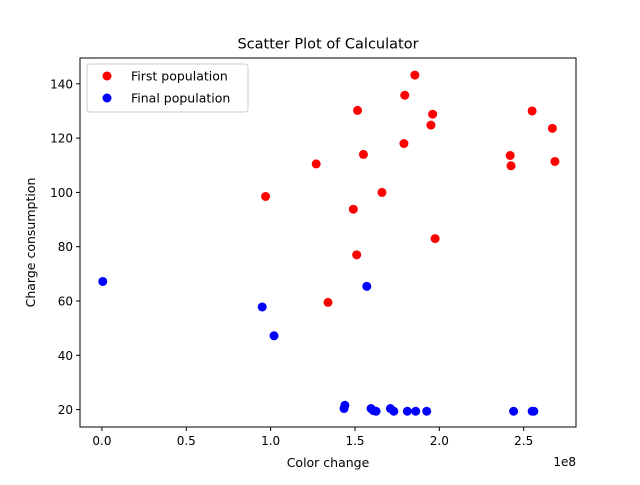  Describe the element at coordinates (180, 98) in the screenshot. I see `legend-label-final-population: Final population` at that location.